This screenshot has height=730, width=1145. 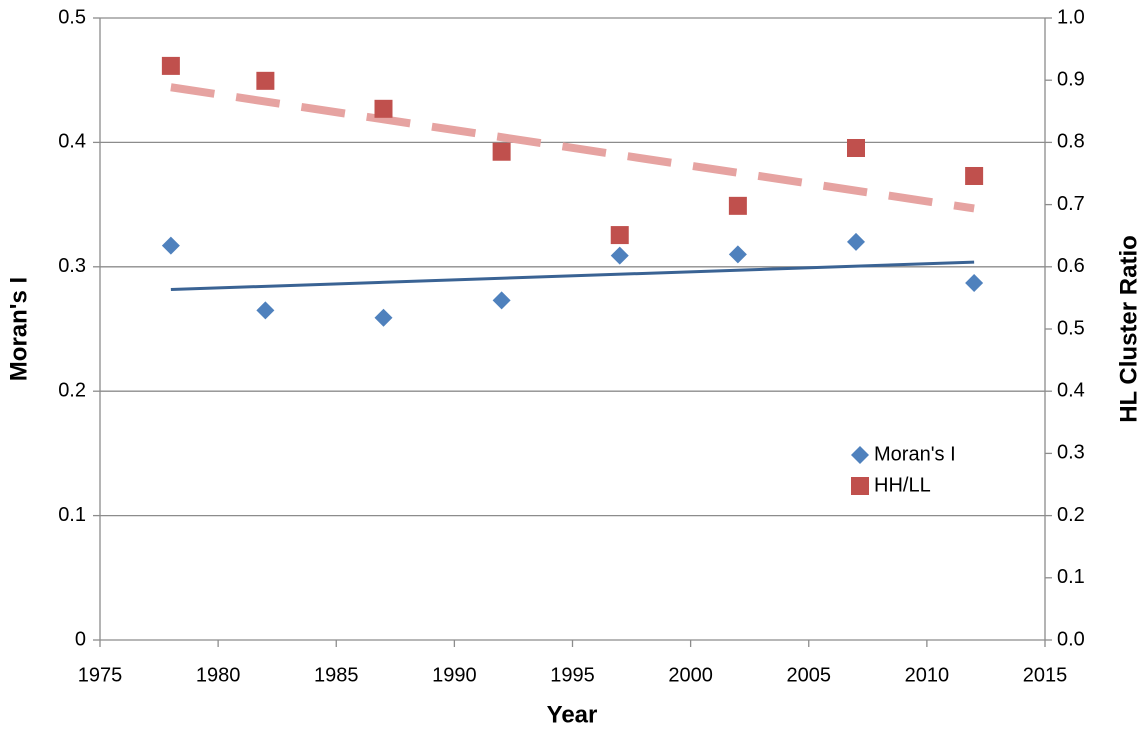 What do you see at coordinates (72, 17) in the screenshot?
I see `y-tick-label: 0.5` at bounding box center [72, 17].